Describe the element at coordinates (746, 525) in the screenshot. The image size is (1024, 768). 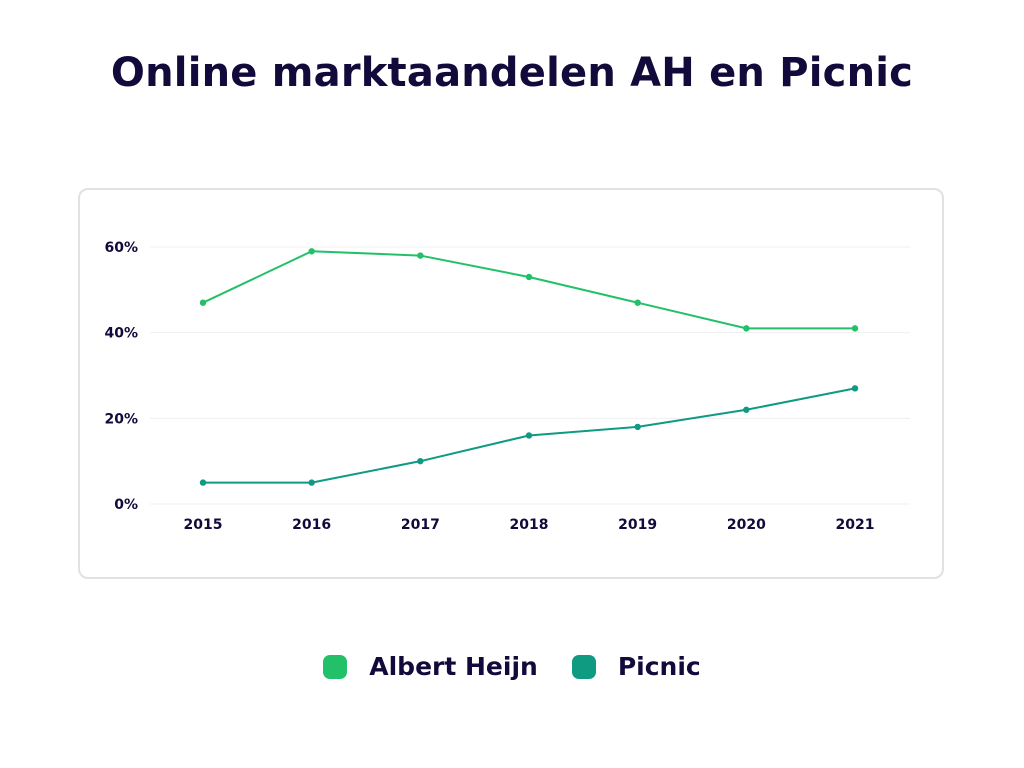
I see `x-tick-label: 2020` at that location.